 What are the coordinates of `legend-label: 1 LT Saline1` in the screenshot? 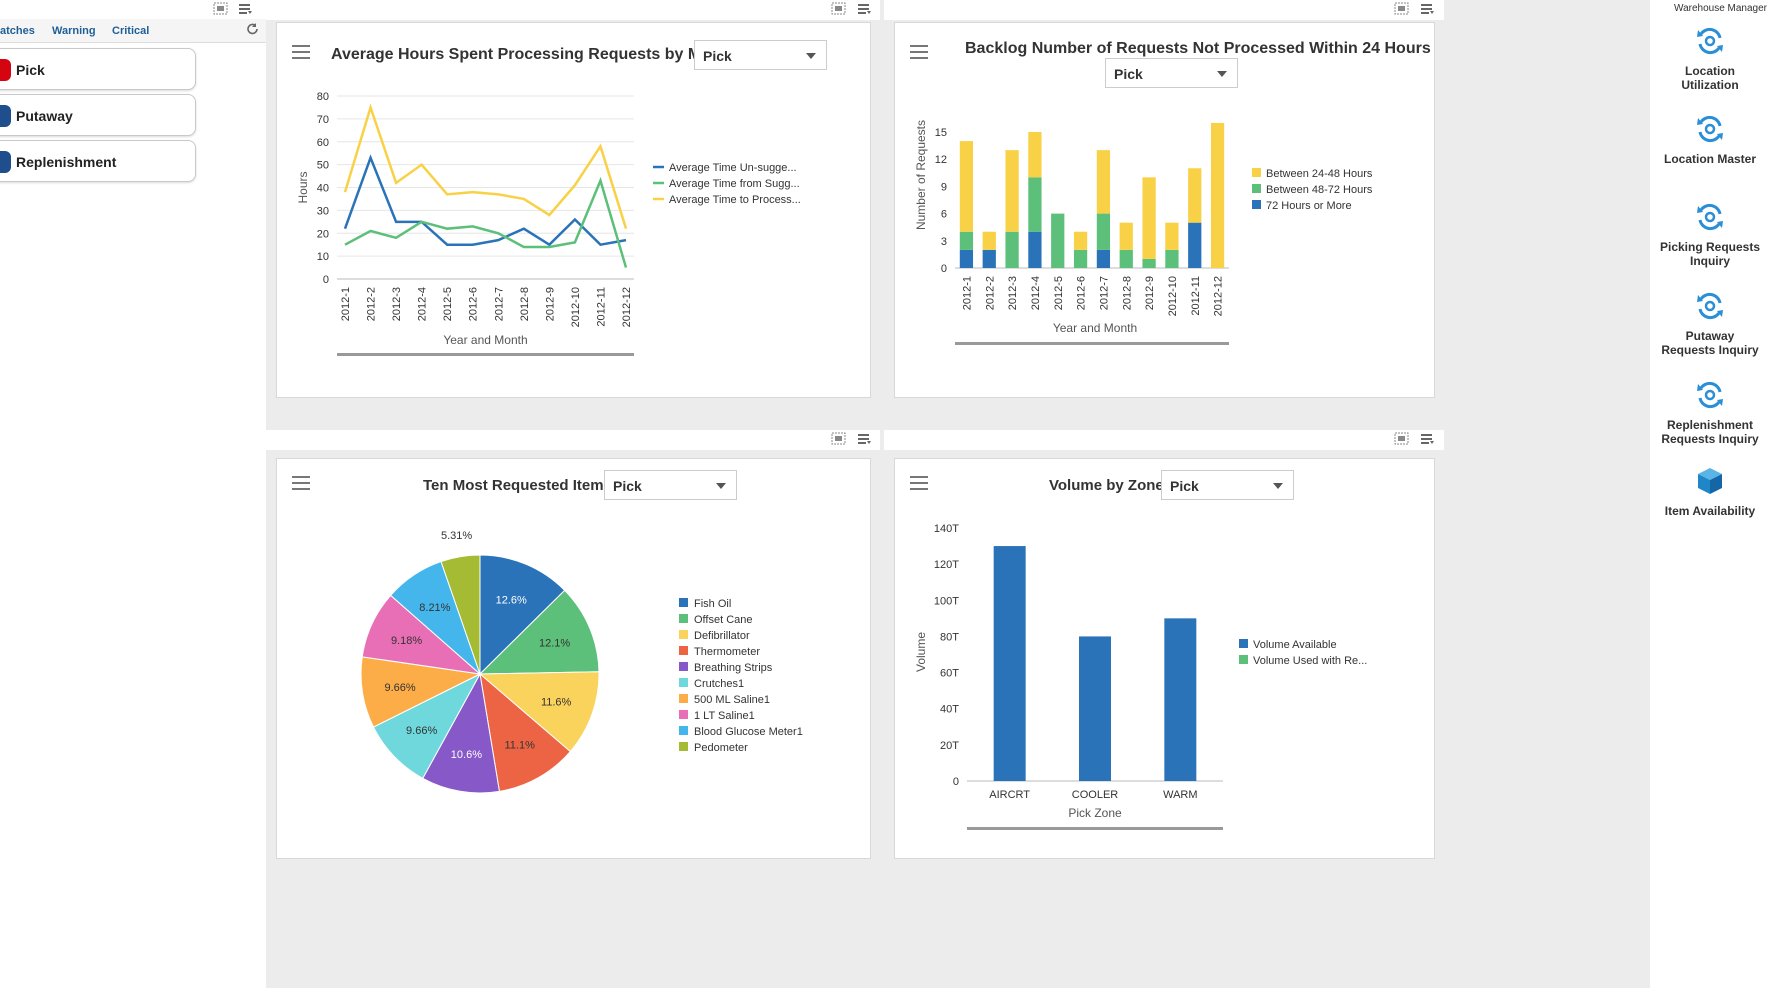 It's located at (724, 716).